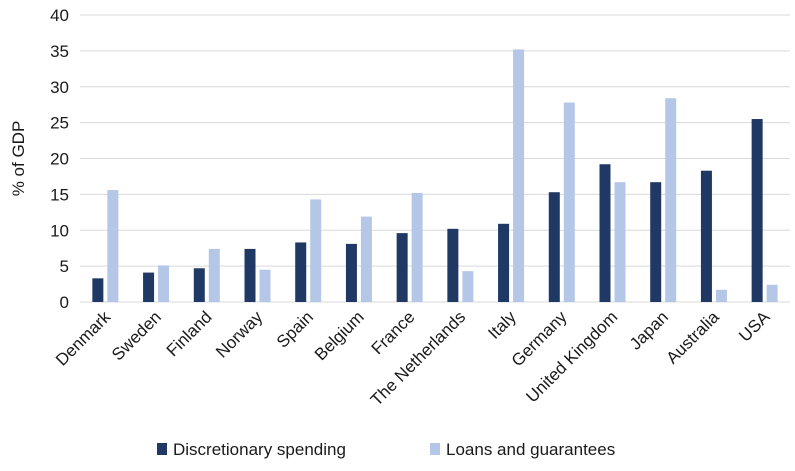  I want to click on y-axis-title: % of GDP, so click(18, 159).